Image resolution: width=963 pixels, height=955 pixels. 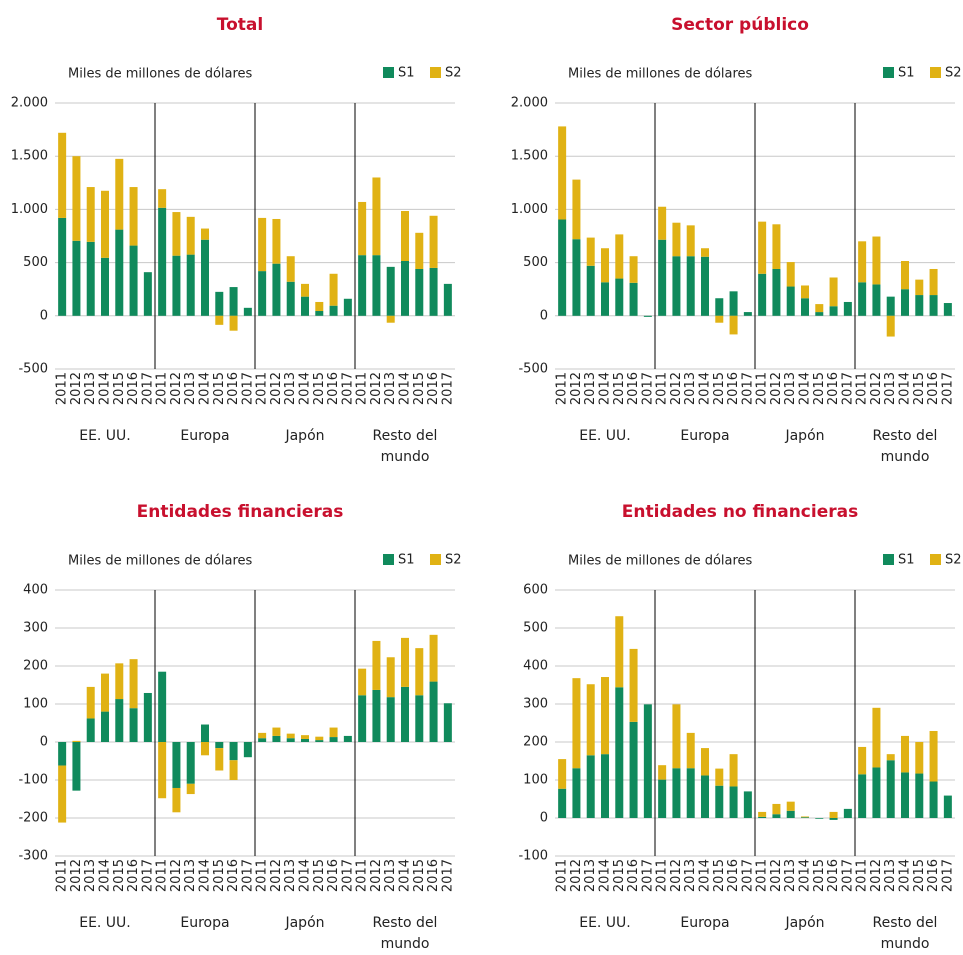 I want to click on y-tick-label: 400, so click(x=535, y=666).